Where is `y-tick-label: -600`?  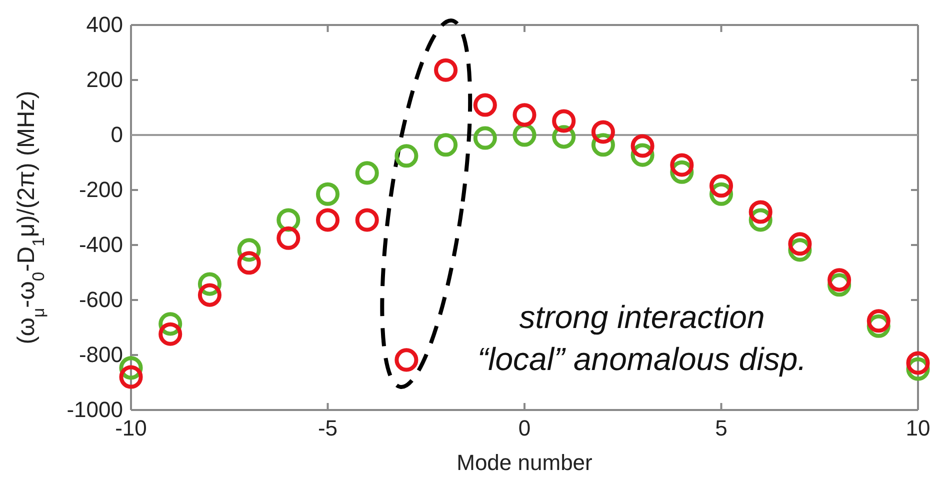 y-tick-label: -600 is located at coordinates (100, 299).